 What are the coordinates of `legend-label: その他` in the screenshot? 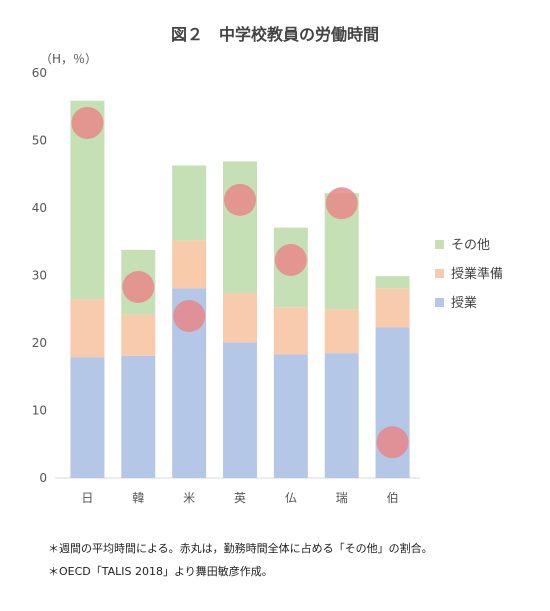 It's located at (470, 245).